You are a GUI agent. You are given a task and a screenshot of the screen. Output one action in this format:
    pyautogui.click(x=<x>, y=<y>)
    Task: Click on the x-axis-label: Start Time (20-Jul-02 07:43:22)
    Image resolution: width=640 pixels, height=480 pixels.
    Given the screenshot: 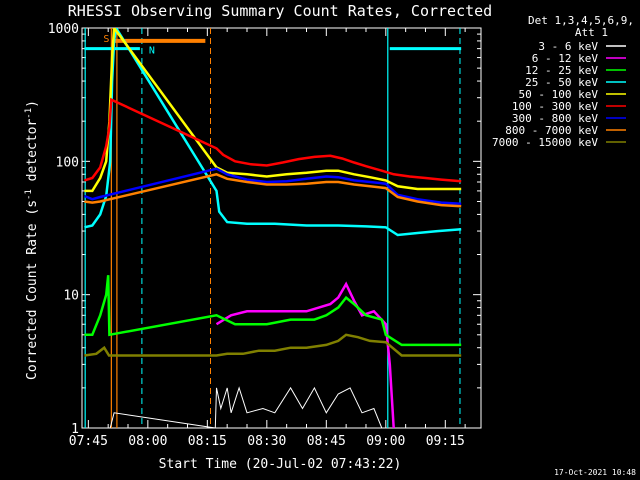 What is the action you would take?
    pyautogui.click(x=280, y=464)
    